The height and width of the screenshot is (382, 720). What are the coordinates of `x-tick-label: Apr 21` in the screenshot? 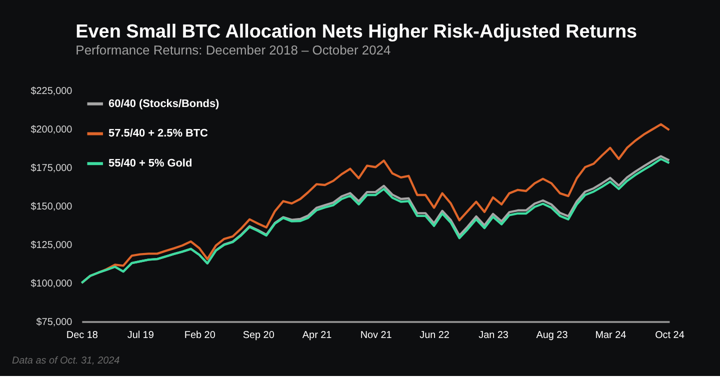 It's located at (317, 335).